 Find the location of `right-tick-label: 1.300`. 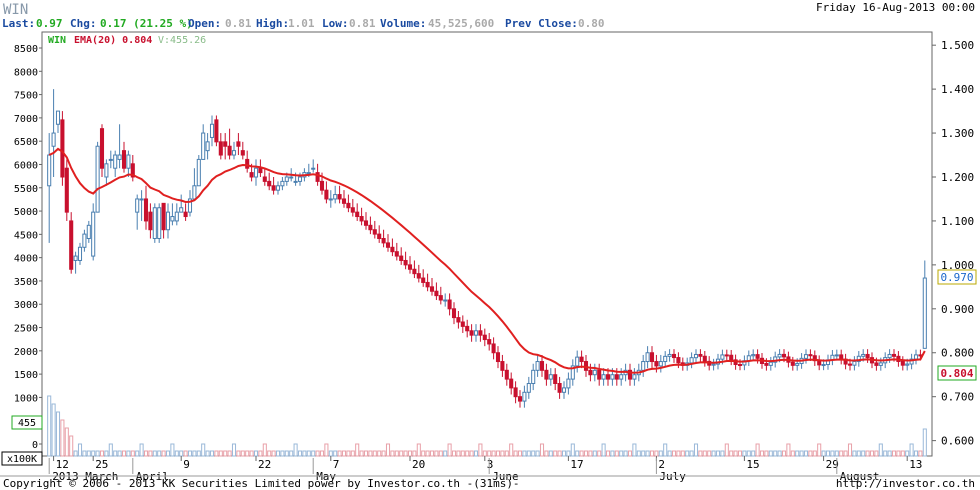

right-tick-label: 1.300 is located at coordinates (957, 133).